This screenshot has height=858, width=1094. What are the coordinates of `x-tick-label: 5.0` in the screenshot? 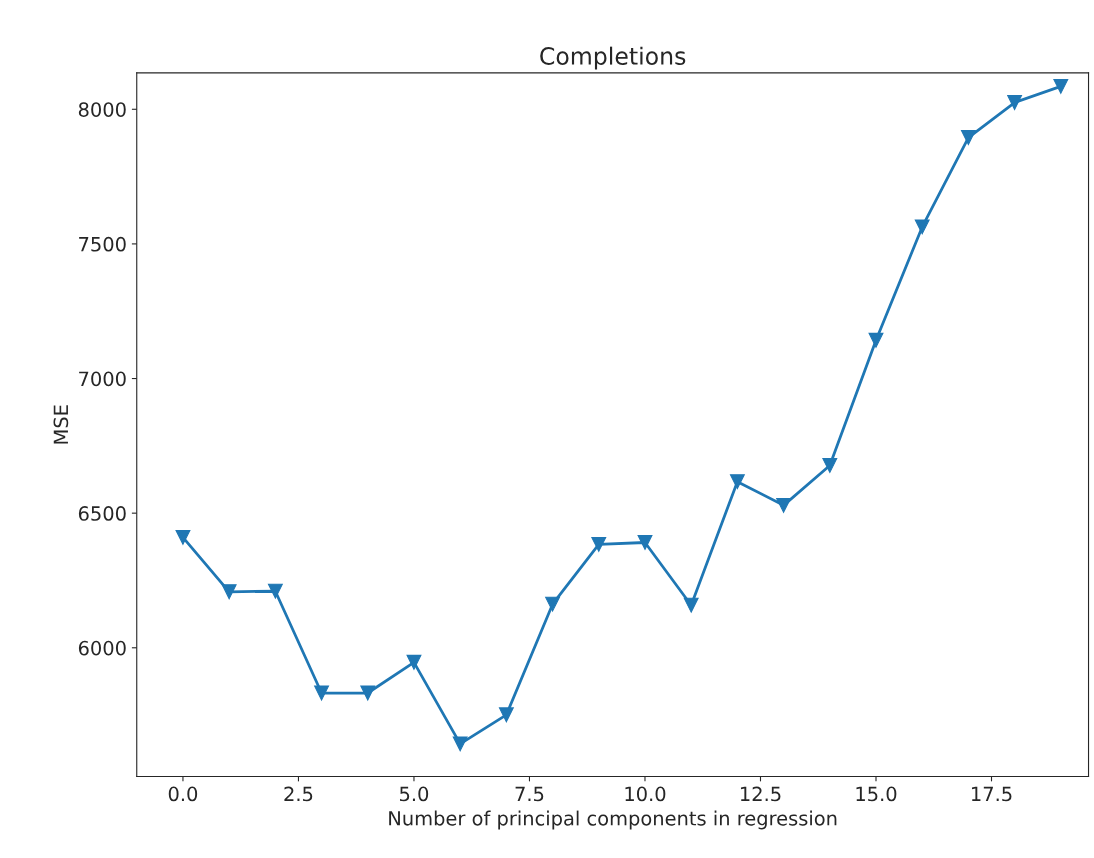 It's located at (414, 794).